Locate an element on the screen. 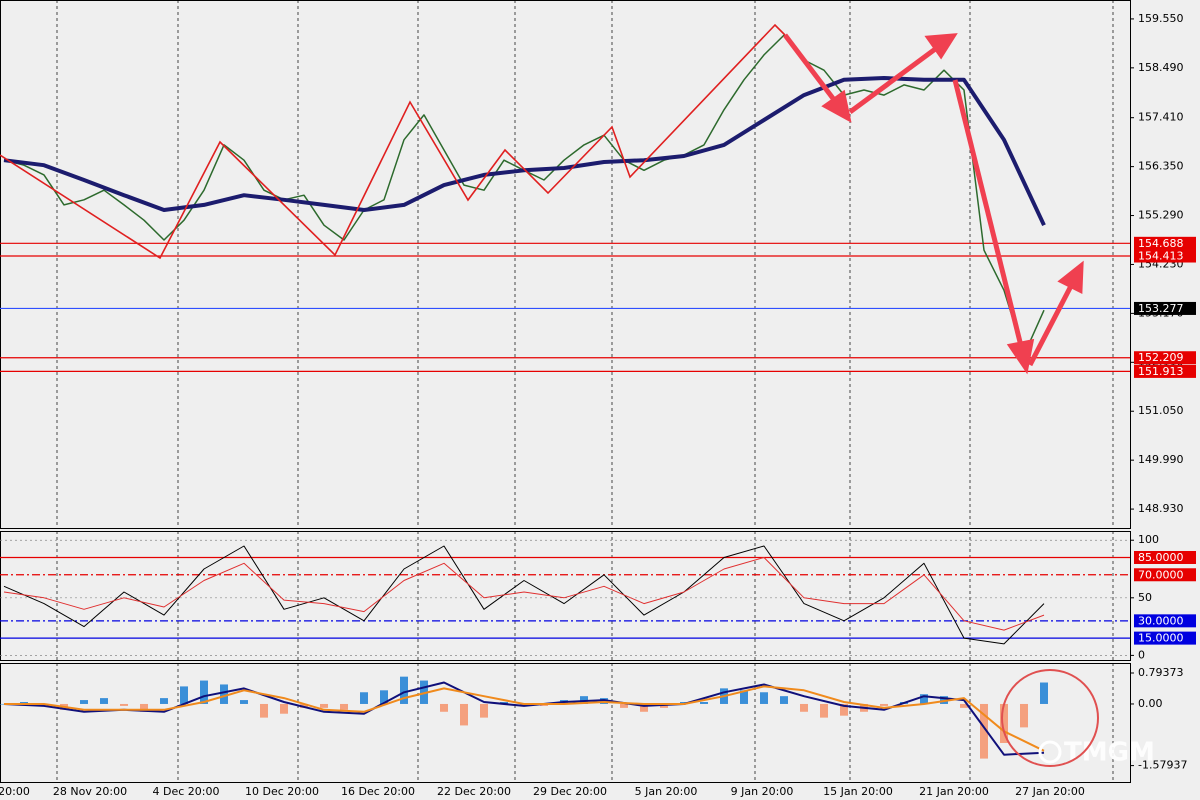 This screenshot has height=800, width=1200. level-label: 154.688 is located at coordinates (1161, 243).